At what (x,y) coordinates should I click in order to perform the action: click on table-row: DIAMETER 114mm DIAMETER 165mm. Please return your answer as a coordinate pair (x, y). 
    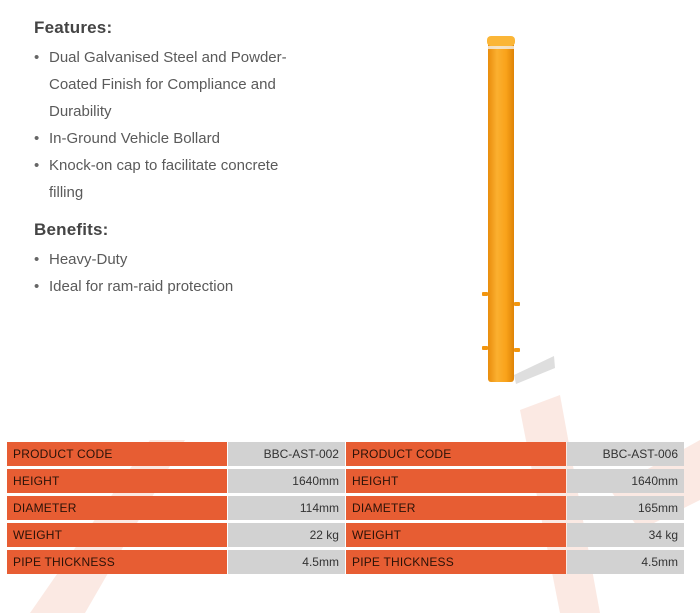
    Looking at the image, I should click on (345, 508).